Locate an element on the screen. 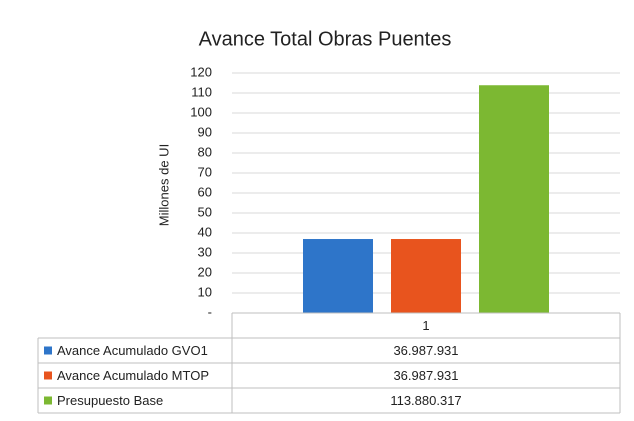 The width and height of the screenshot is (634, 421). y-tick-label: 60 is located at coordinates (205, 191).